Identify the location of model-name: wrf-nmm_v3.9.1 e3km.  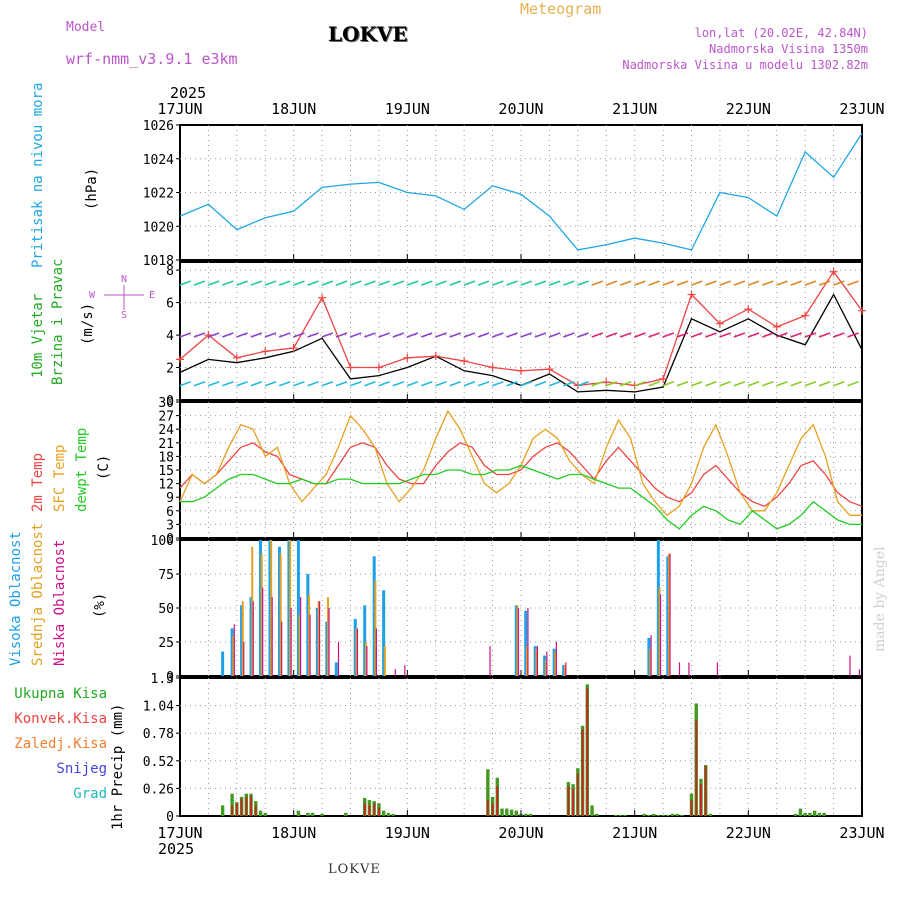
(152, 59).